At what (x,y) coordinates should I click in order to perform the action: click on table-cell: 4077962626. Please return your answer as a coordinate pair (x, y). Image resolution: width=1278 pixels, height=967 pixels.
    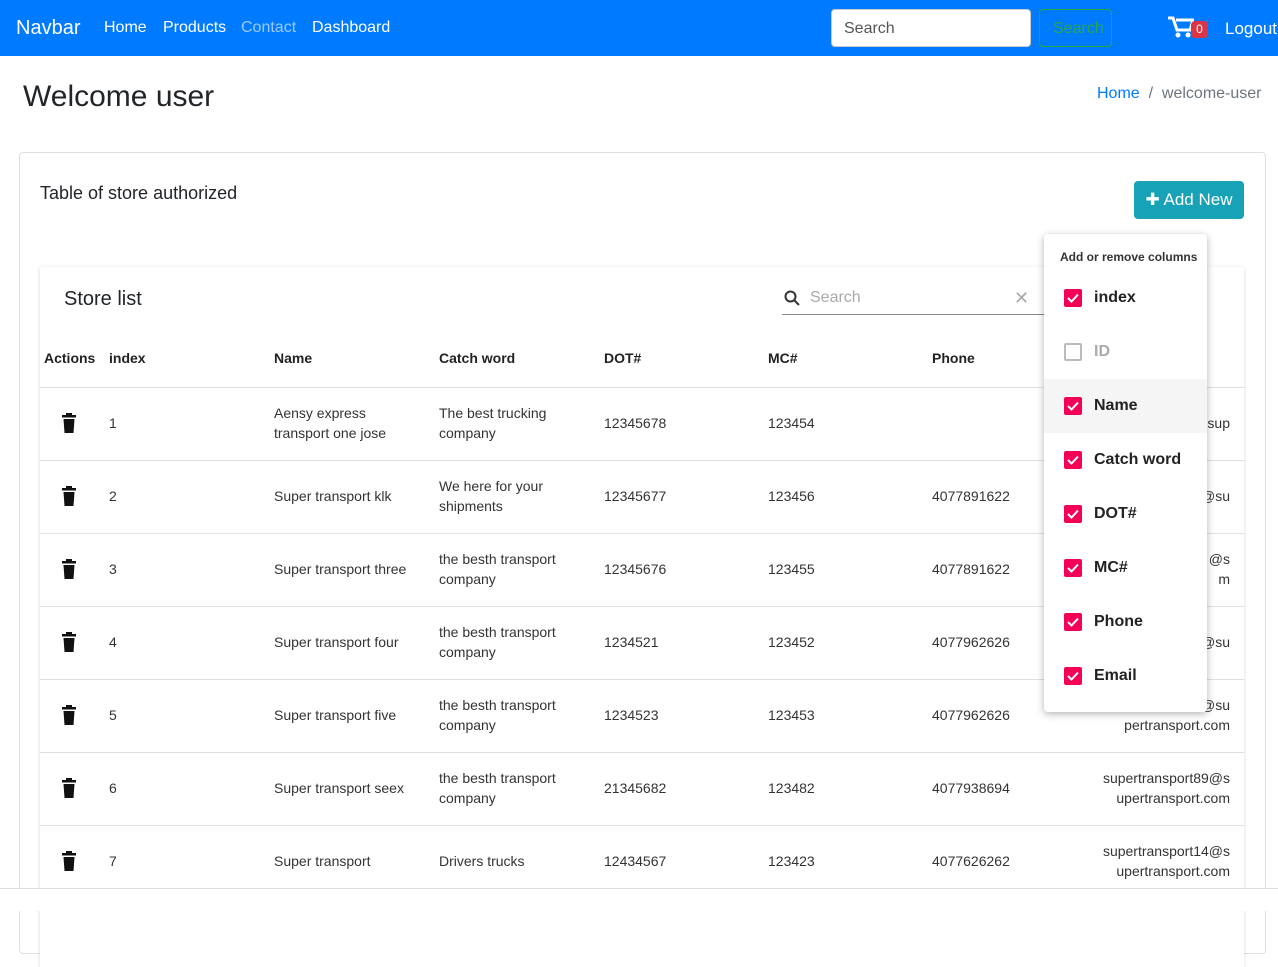
    Looking at the image, I should click on (971, 642).